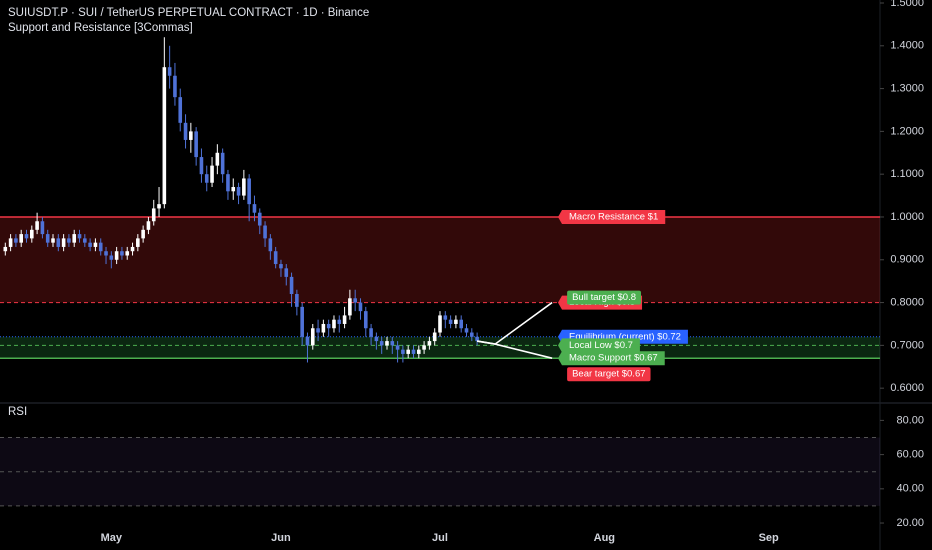 This screenshot has width=932, height=550. I want to click on target-label: Bull target $0.8, so click(604, 297).